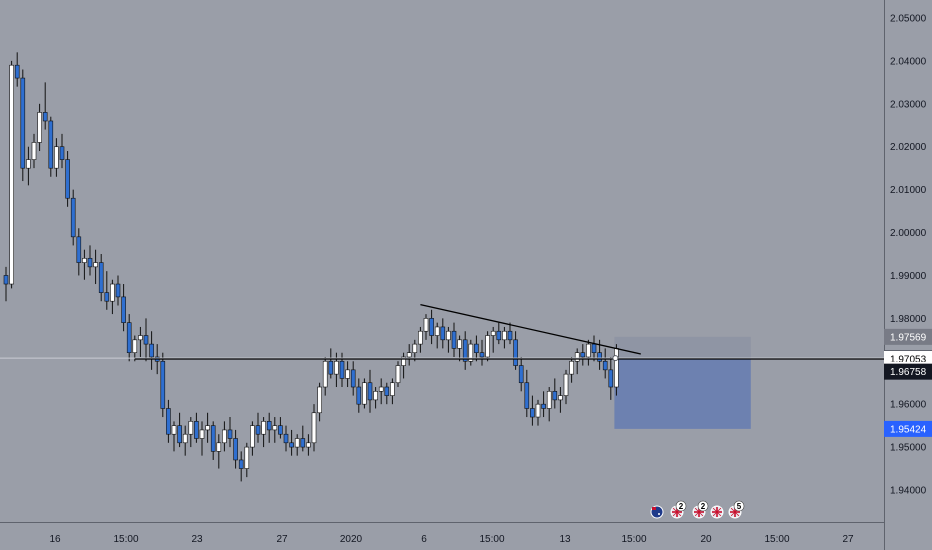 This screenshot has height=550, width=932. Describe the element at coordinates (197, 539) in the screenshot. I see `x-tick-label: 23` at that location.